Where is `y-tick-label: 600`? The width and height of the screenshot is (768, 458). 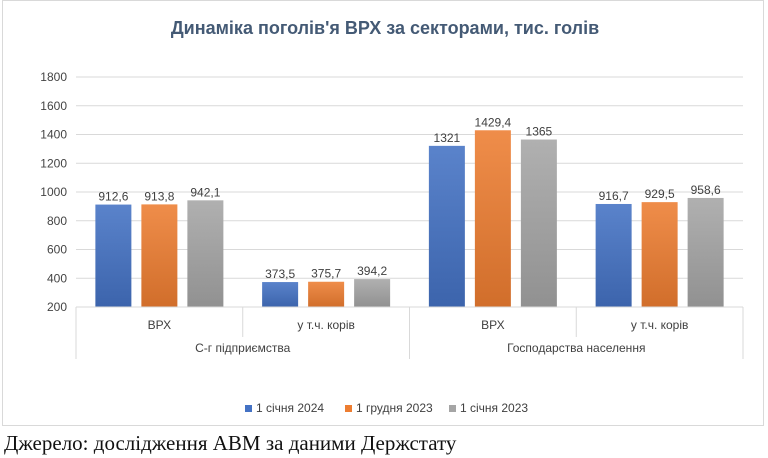
y-tick-label: 600 is located at coordinates (57, 250).